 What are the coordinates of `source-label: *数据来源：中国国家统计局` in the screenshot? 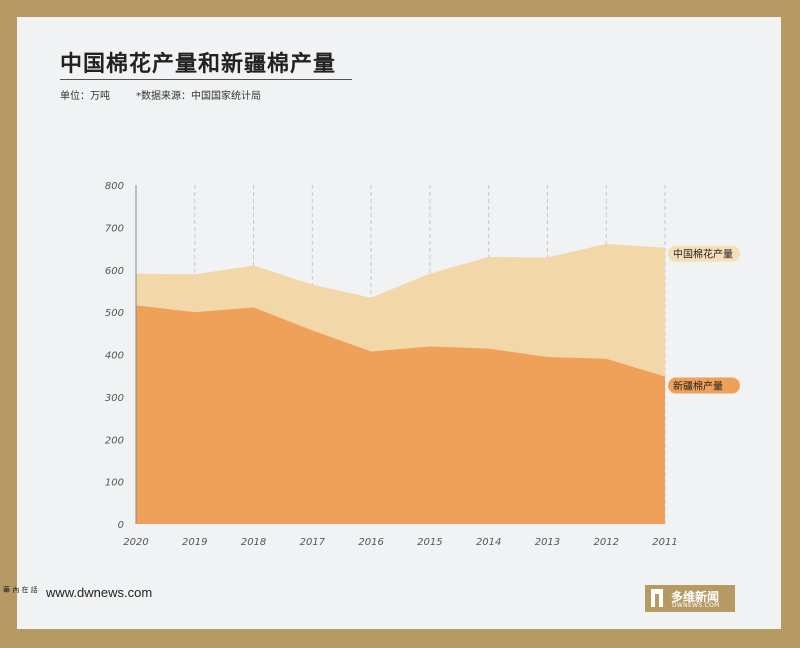 It's located at (198, 96).